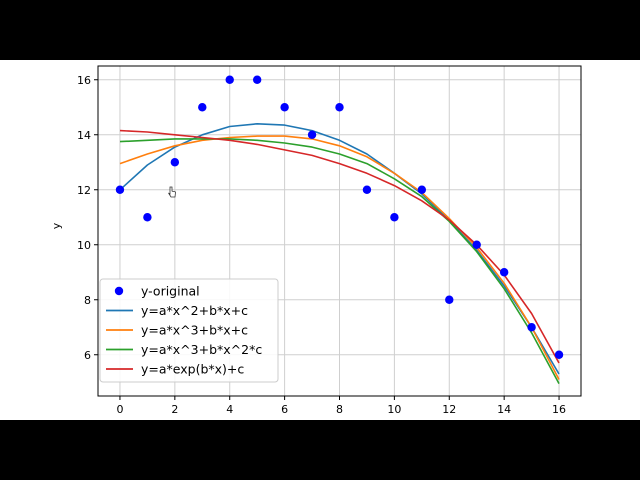  I want to click on y-tick-label: 14, so click(84, 135).